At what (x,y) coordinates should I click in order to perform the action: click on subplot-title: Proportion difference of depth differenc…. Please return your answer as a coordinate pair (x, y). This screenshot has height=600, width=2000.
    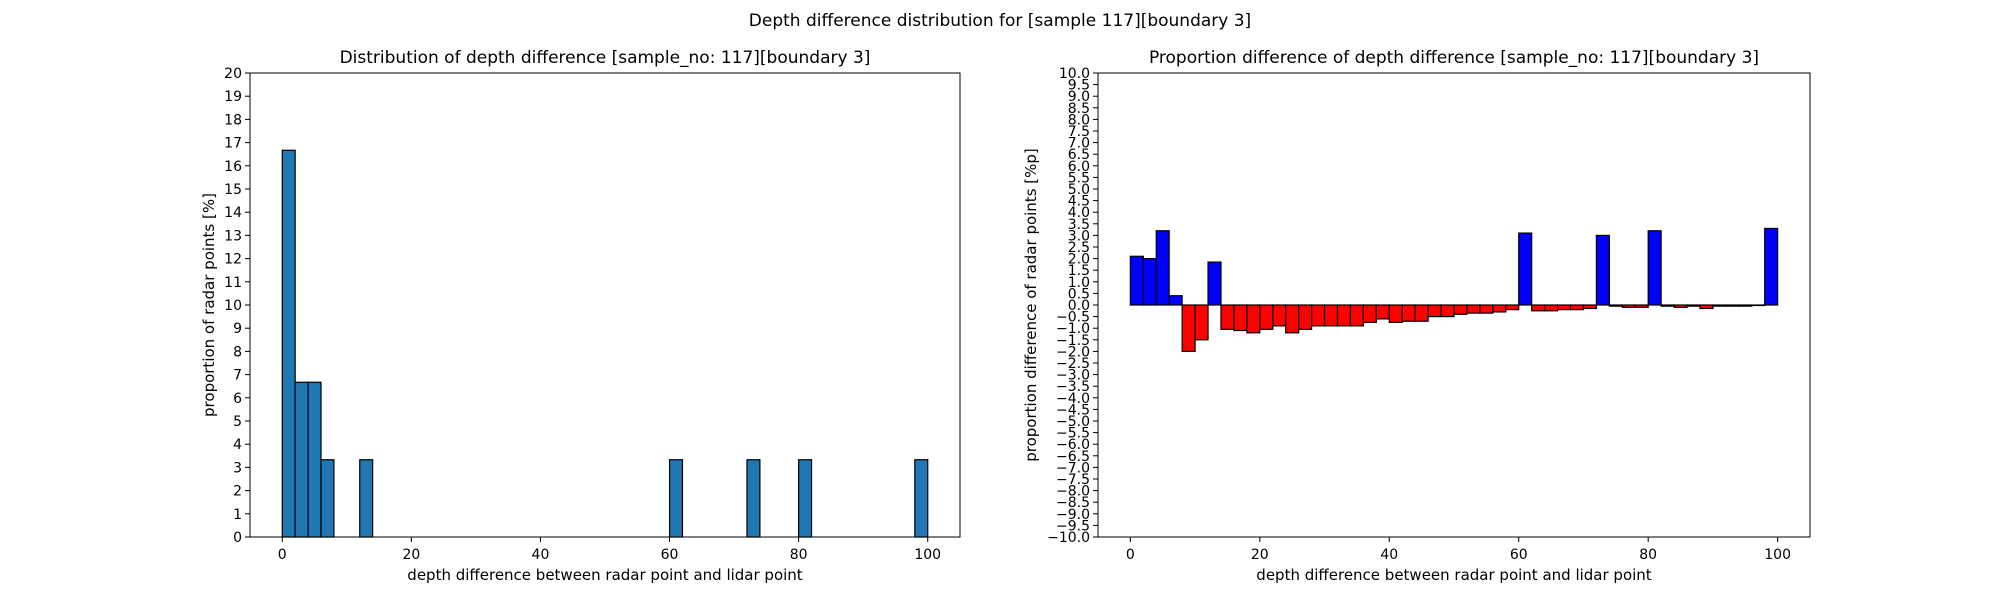
    Looking at the image, I should click on (1454, 58).